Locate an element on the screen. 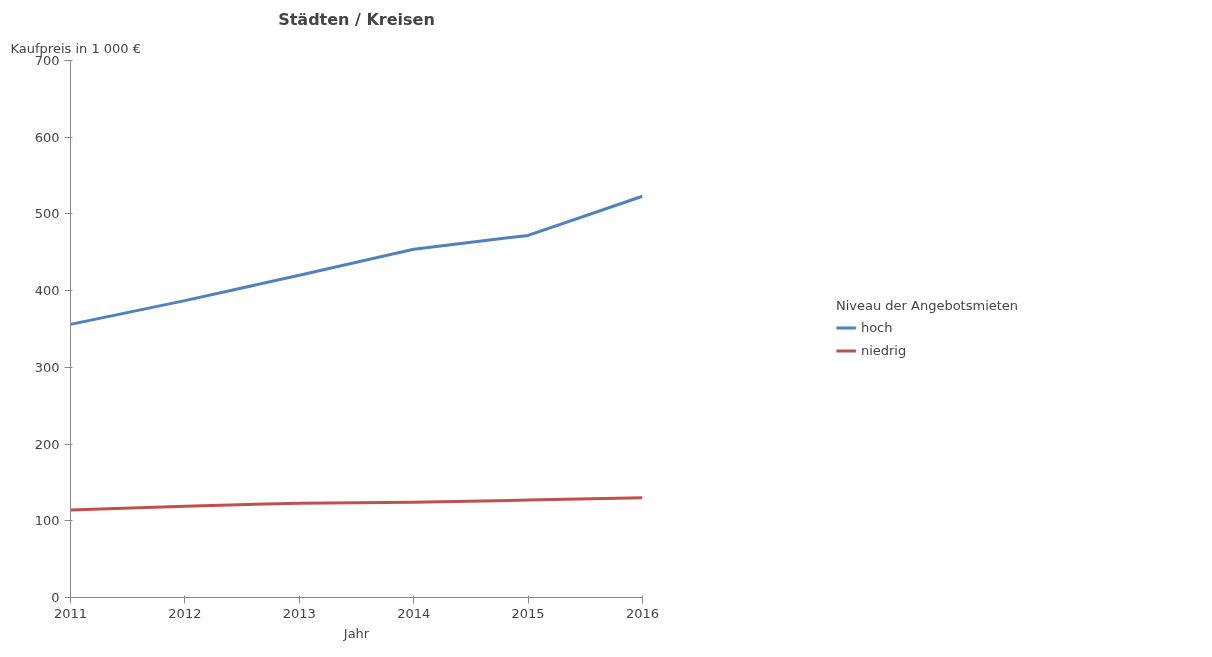 The image size is (1212, 657). y-axis-title: Kaufpreis in 1 000 € is located at coordinates (76, 48).